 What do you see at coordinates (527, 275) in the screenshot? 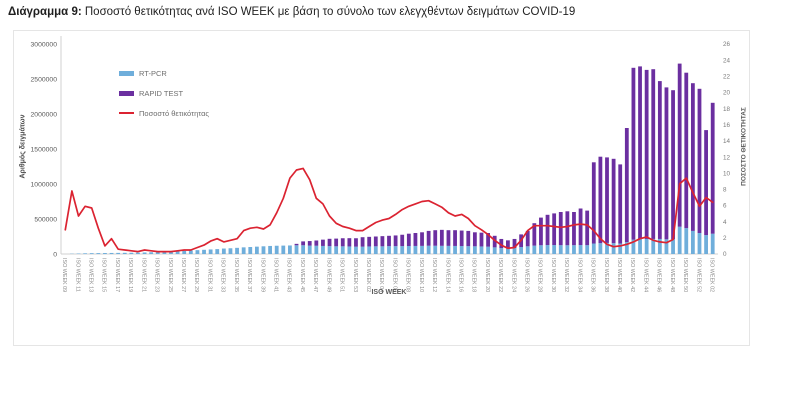
I see `svg-text: ISO WEEK 26` at bounding box center [527, 275].